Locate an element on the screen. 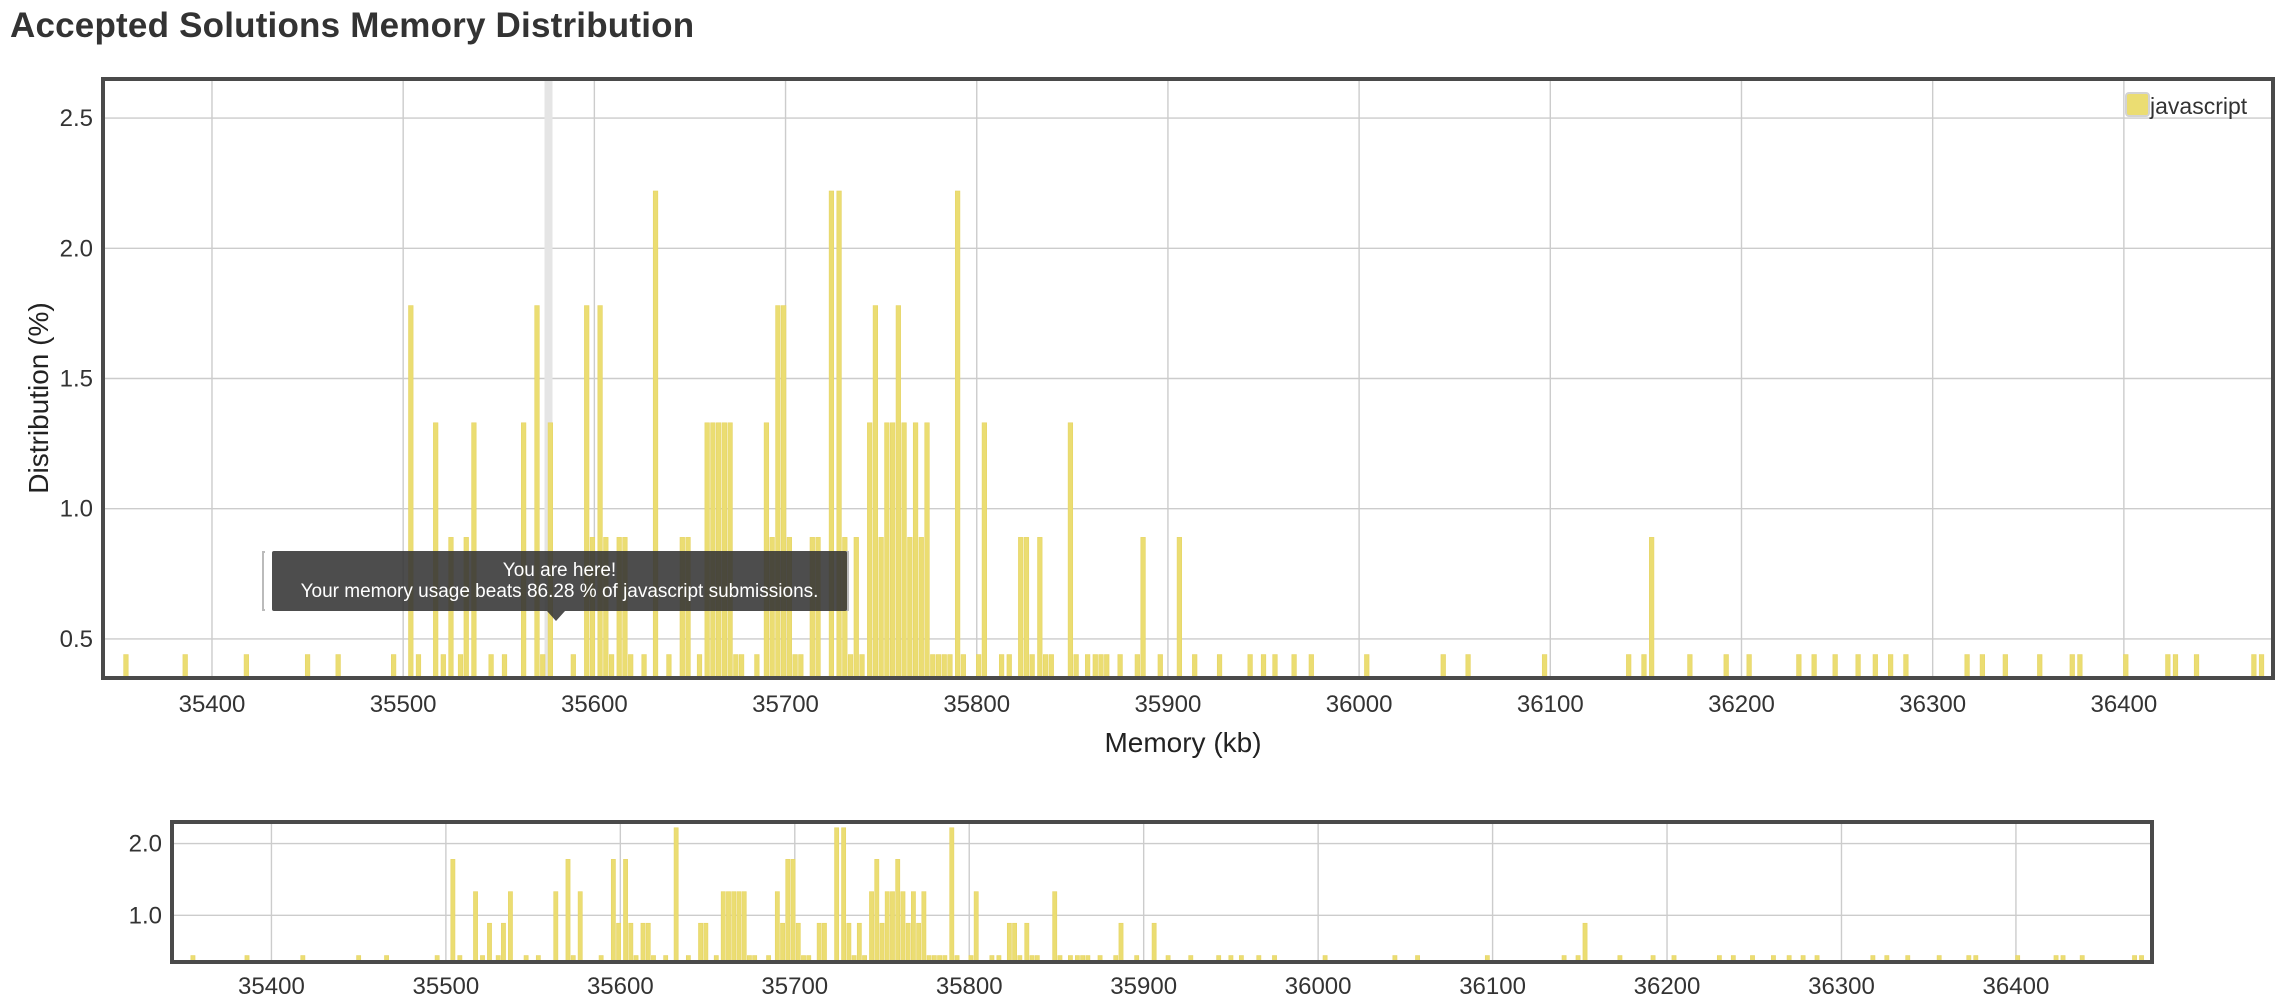  tooltip-bracket-left is located at coordinates (263, 581).